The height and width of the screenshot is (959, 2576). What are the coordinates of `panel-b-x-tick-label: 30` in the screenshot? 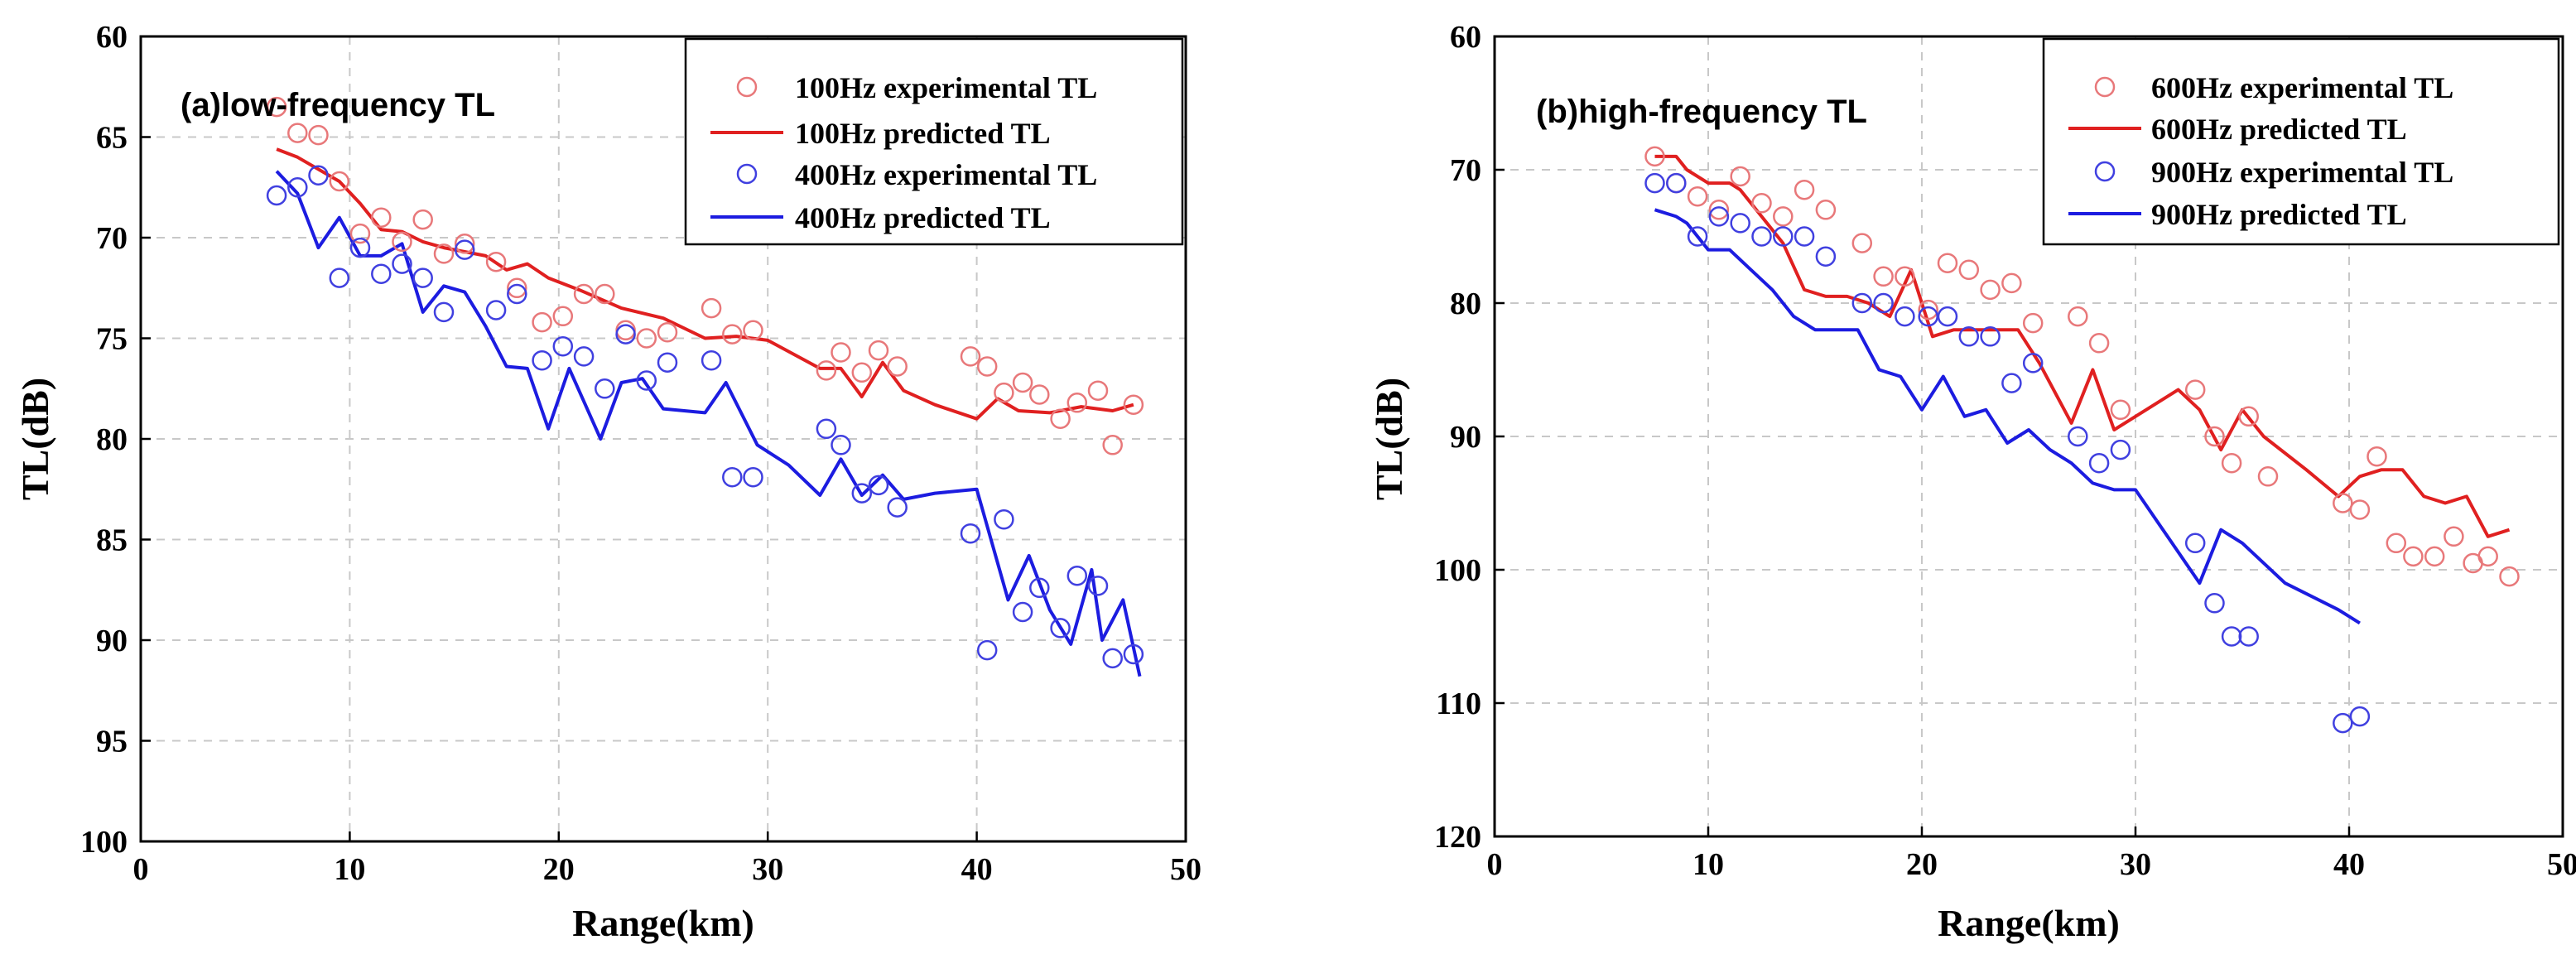 It's located at (2135, 864).